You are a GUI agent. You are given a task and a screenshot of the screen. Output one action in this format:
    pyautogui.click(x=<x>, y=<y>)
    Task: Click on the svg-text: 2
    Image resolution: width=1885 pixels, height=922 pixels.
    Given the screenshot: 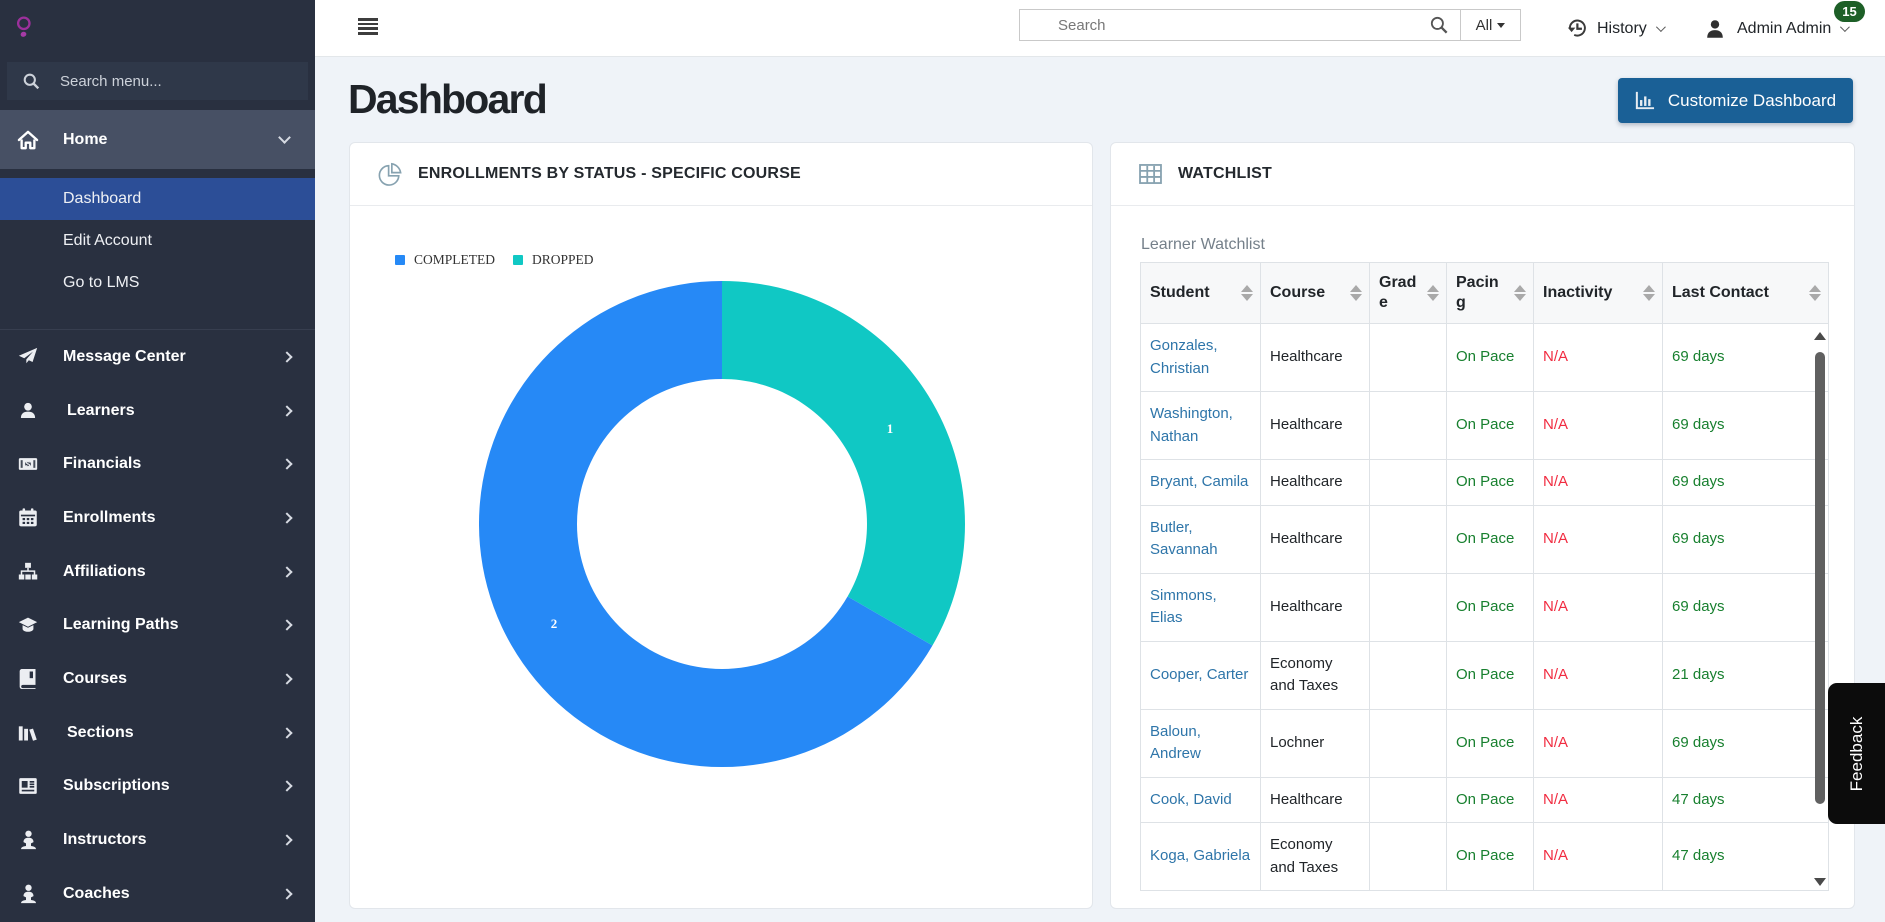 What is the action you would take?
    pyautogui.click(x=554, y=623)
    